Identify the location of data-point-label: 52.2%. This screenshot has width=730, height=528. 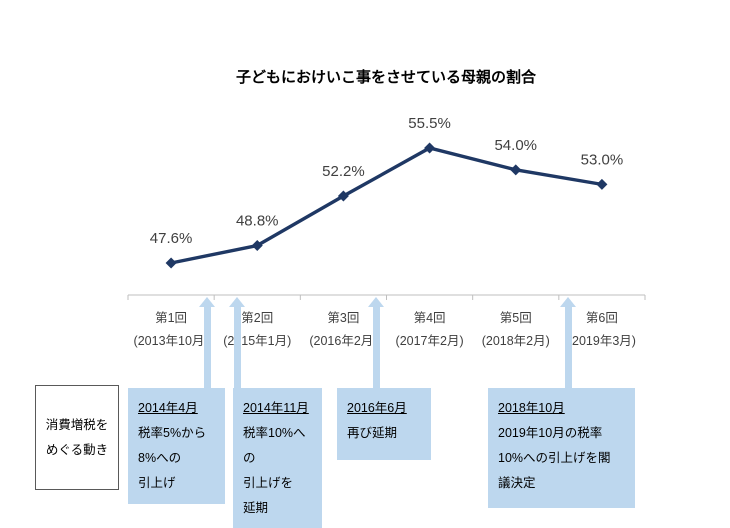
(343, 171).